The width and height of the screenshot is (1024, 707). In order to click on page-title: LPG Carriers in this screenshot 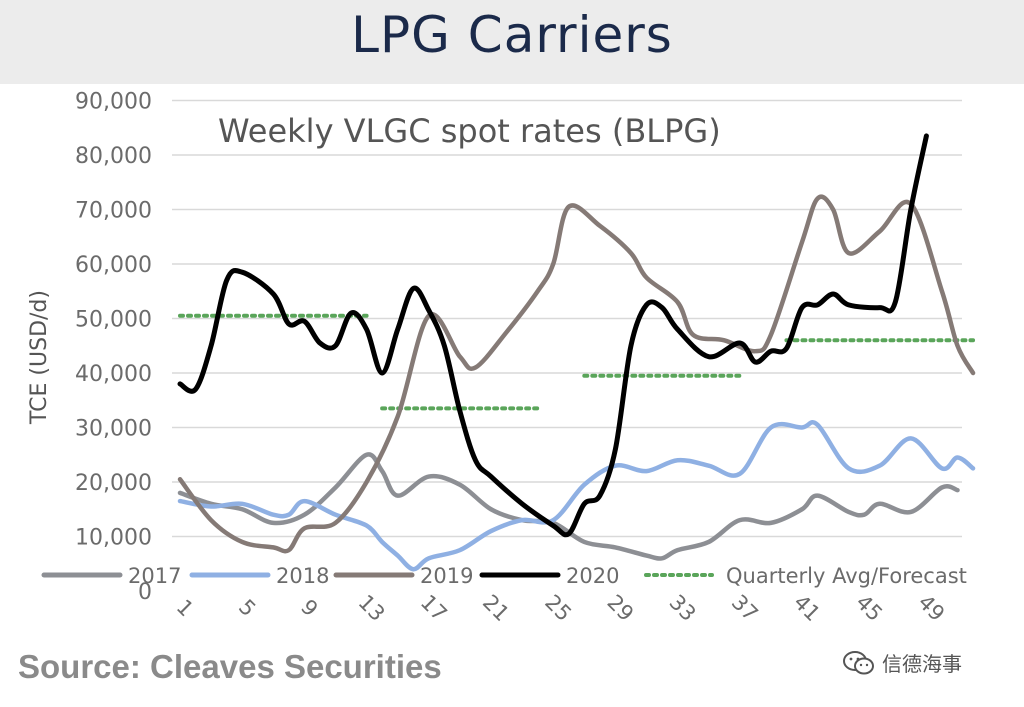, I will do `click(512, 35)`.